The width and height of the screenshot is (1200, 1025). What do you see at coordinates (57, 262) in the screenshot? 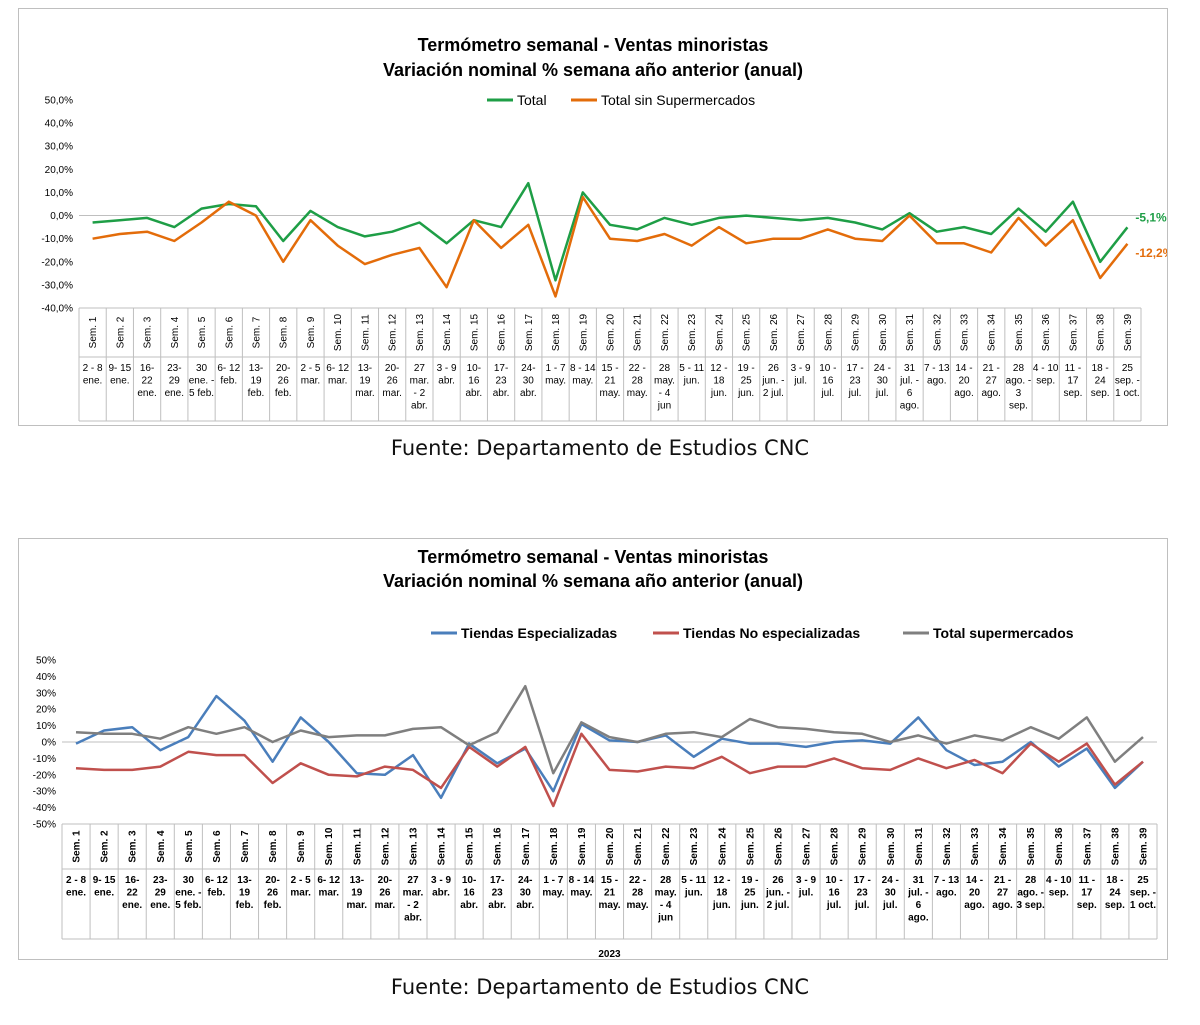
I see `y-tick-label: -20,0%` at bounding box center [57, 262].